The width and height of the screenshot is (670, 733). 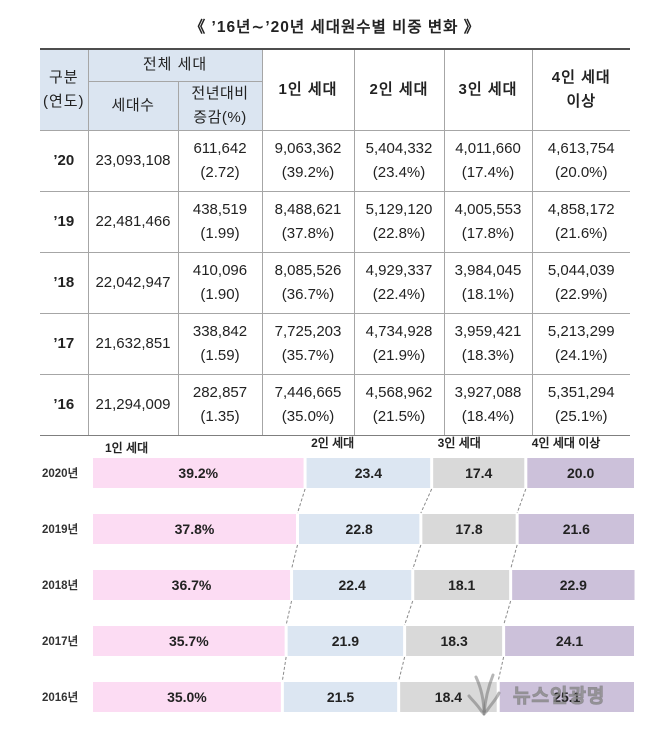 I want to click on three-person-cell: 3,927,088 (18.4%), so click(x=488, y=404).